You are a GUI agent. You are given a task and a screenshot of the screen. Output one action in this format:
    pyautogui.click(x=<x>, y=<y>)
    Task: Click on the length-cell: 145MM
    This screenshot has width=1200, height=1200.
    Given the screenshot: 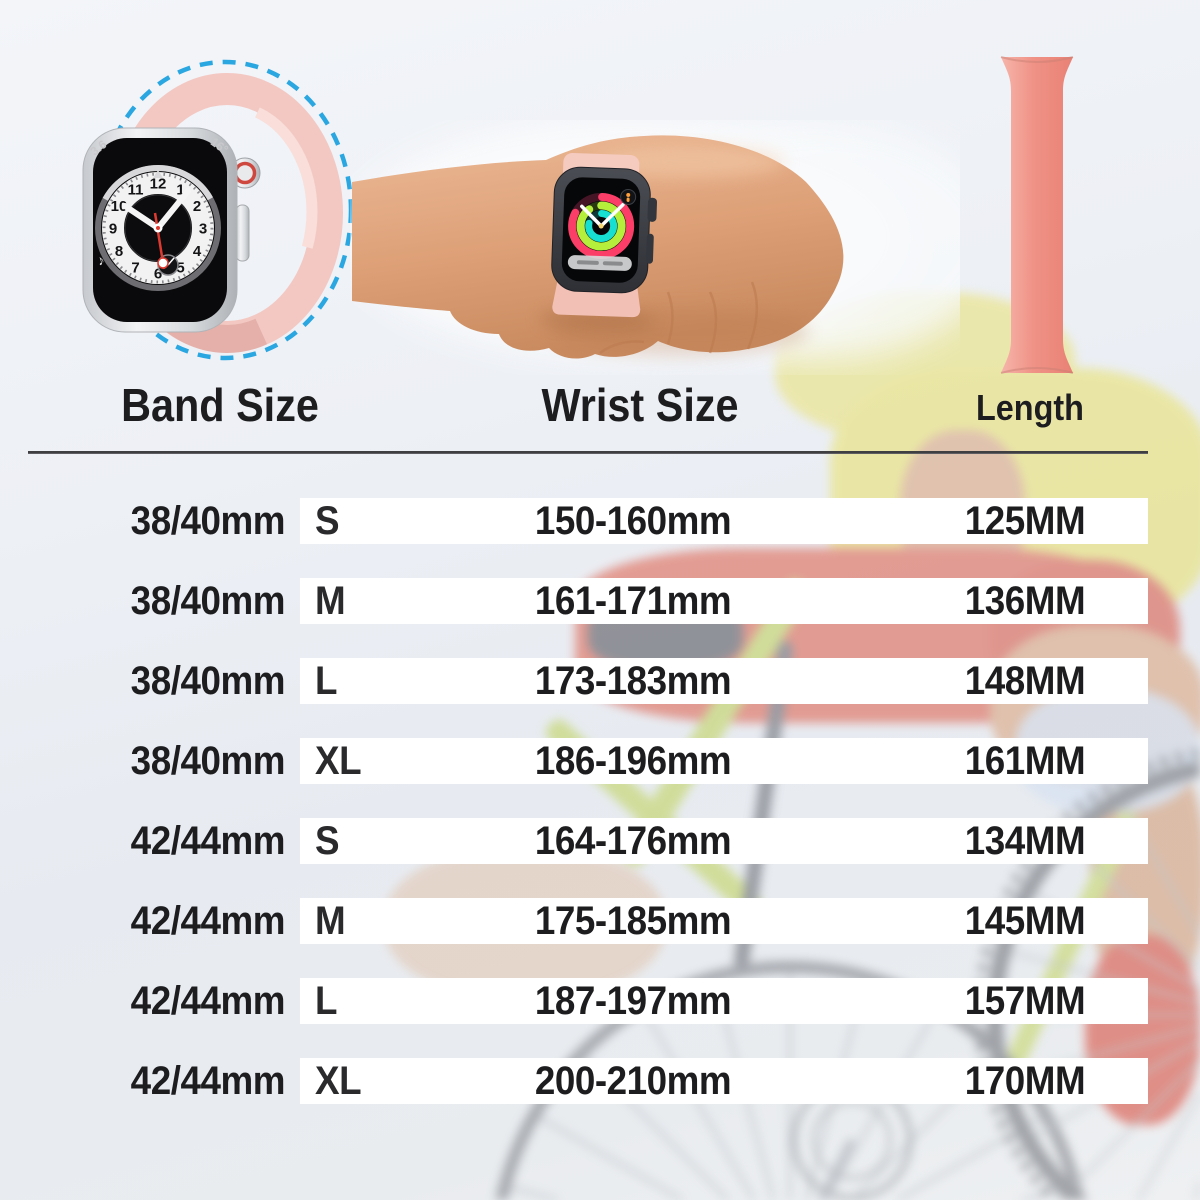 What is the action you would take?
    pyautogui.click(x=1025, y=921)
    